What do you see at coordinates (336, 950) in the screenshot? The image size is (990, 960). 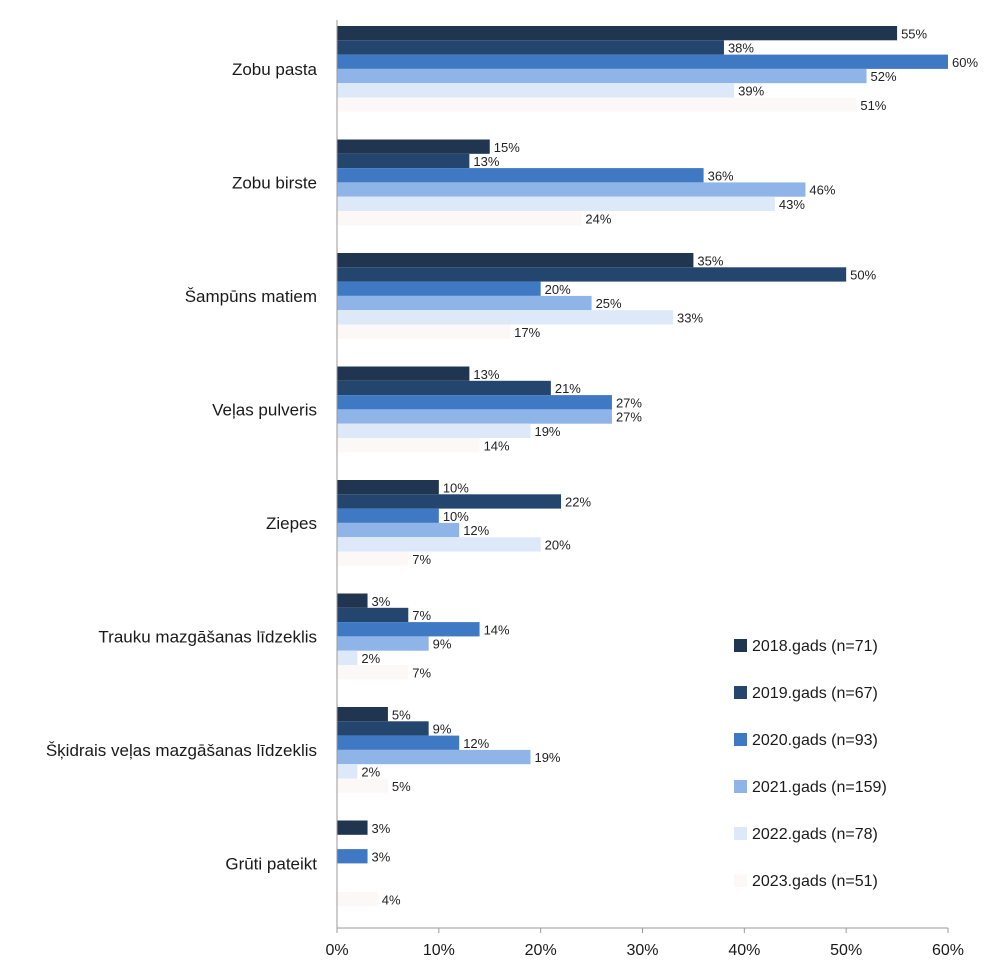 I see `x-tick-label: 0%` at bounding box center [336, 950].